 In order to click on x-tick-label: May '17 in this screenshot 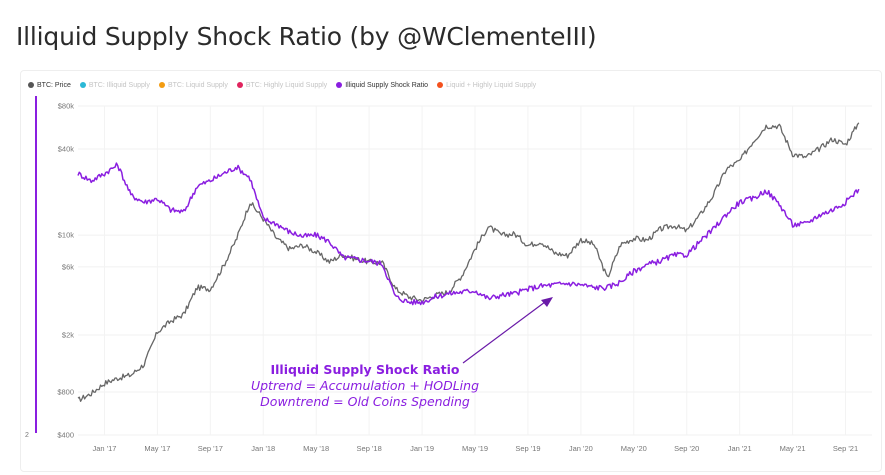, I will do `click(157, 448)`.